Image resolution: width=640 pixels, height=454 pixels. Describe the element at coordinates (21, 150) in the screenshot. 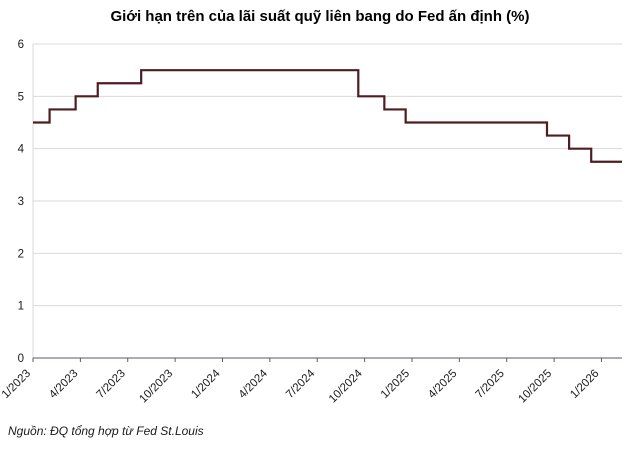

I see `y-tick-label: 4` at that location.